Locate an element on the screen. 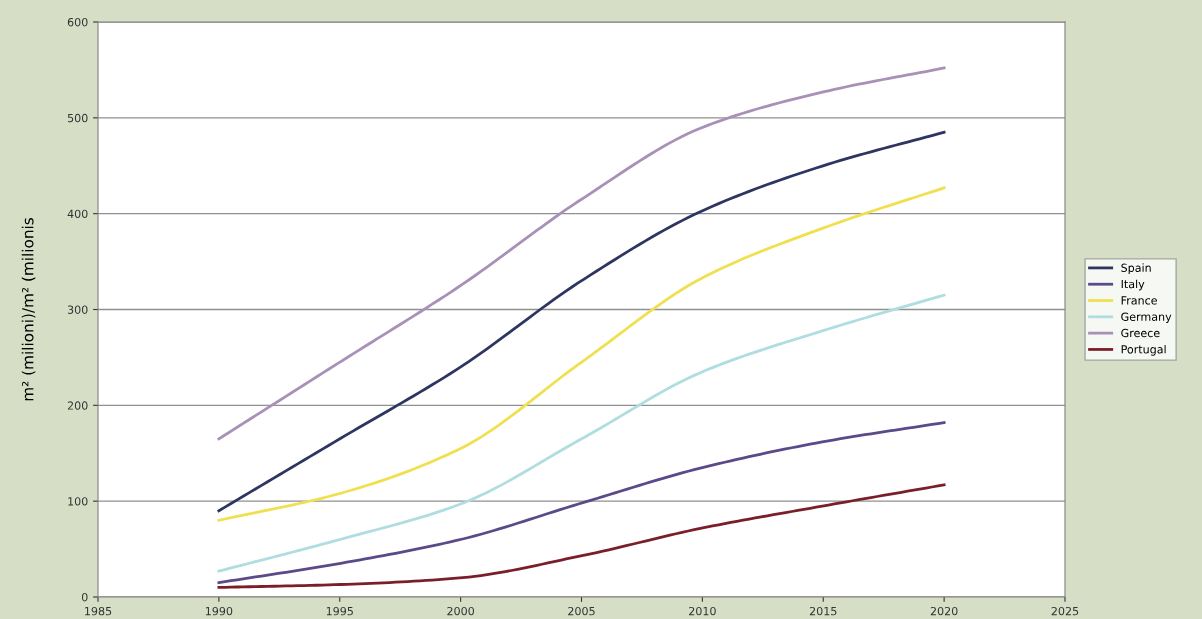 This screenshot has height=619, width=1202. y-tick-label: 200 is located at coordinates (77, 405).